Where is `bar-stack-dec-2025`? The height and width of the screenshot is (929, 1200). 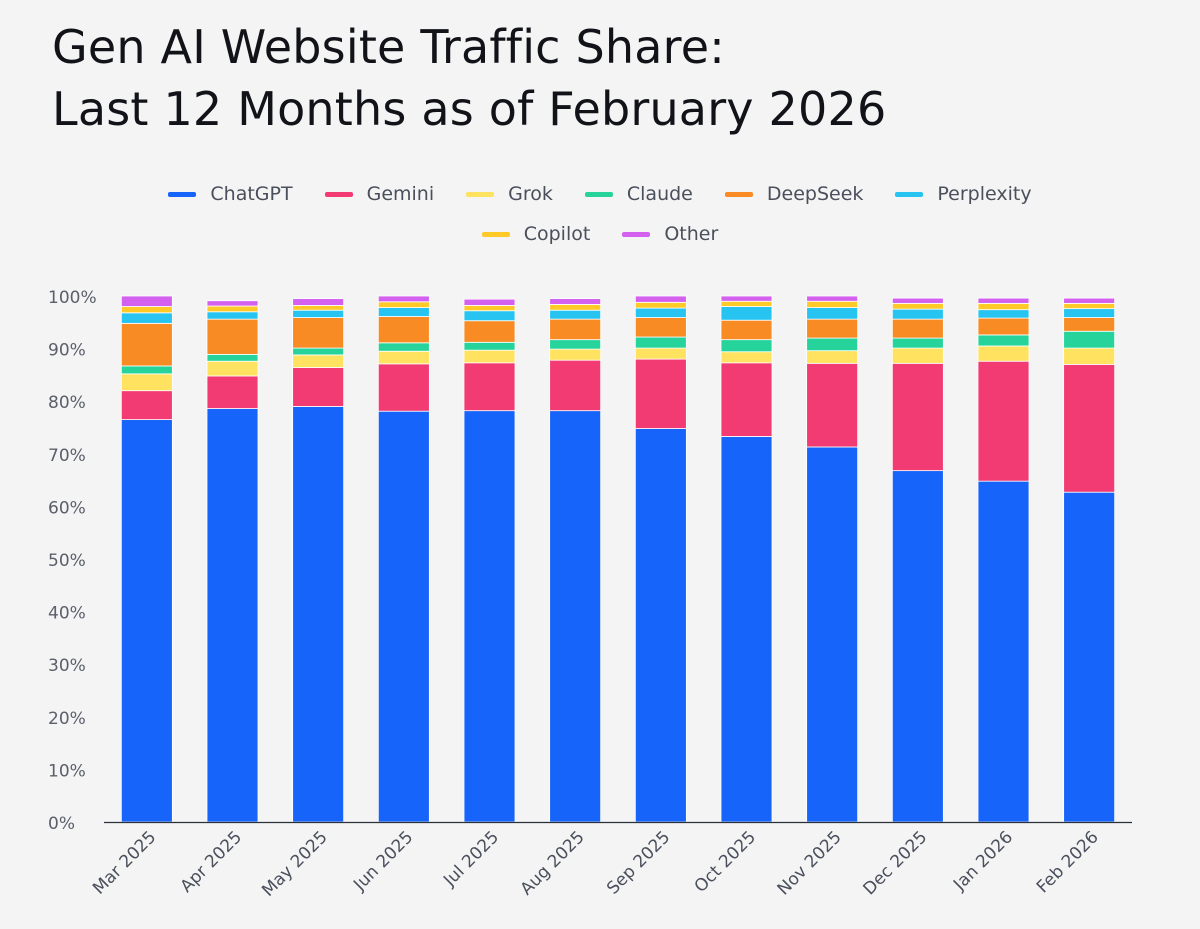
bar-stack-dec-2025 is located at coordinates (917, 560).